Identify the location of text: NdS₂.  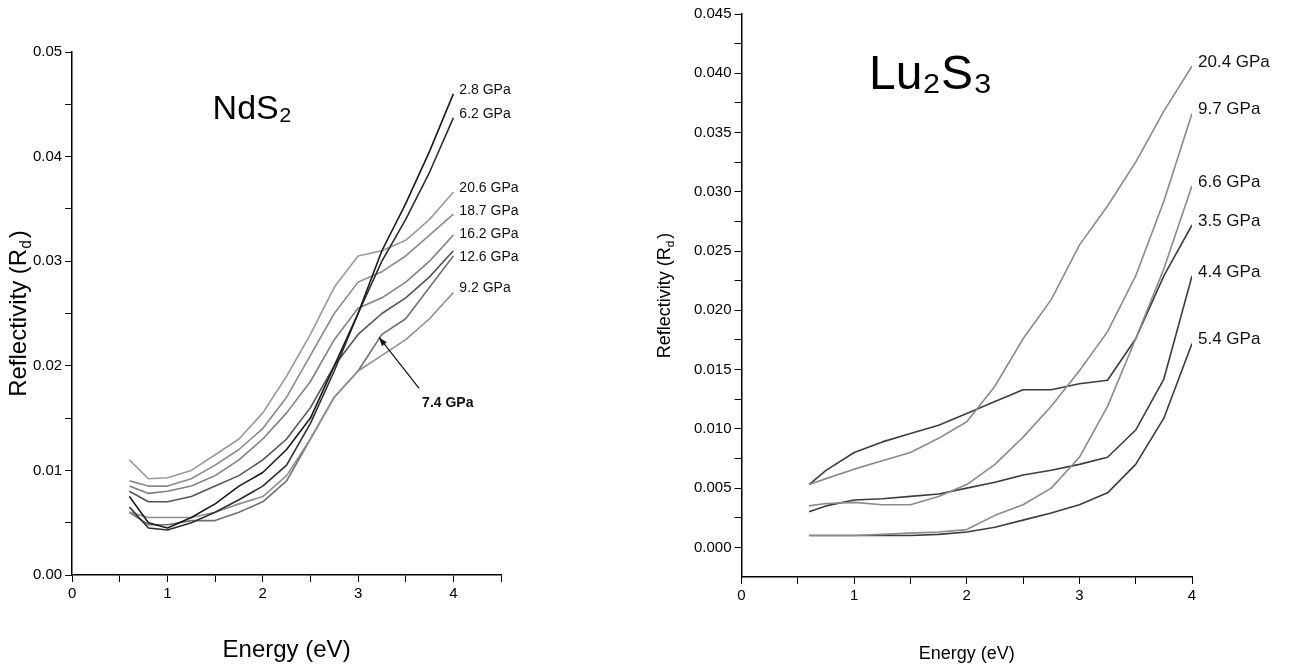
(252, 106).